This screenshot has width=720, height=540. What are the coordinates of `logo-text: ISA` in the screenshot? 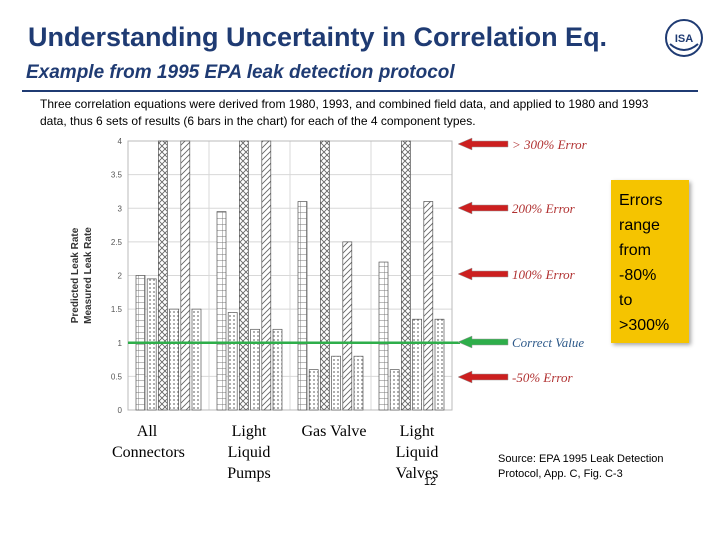 It's located at (684, 39).